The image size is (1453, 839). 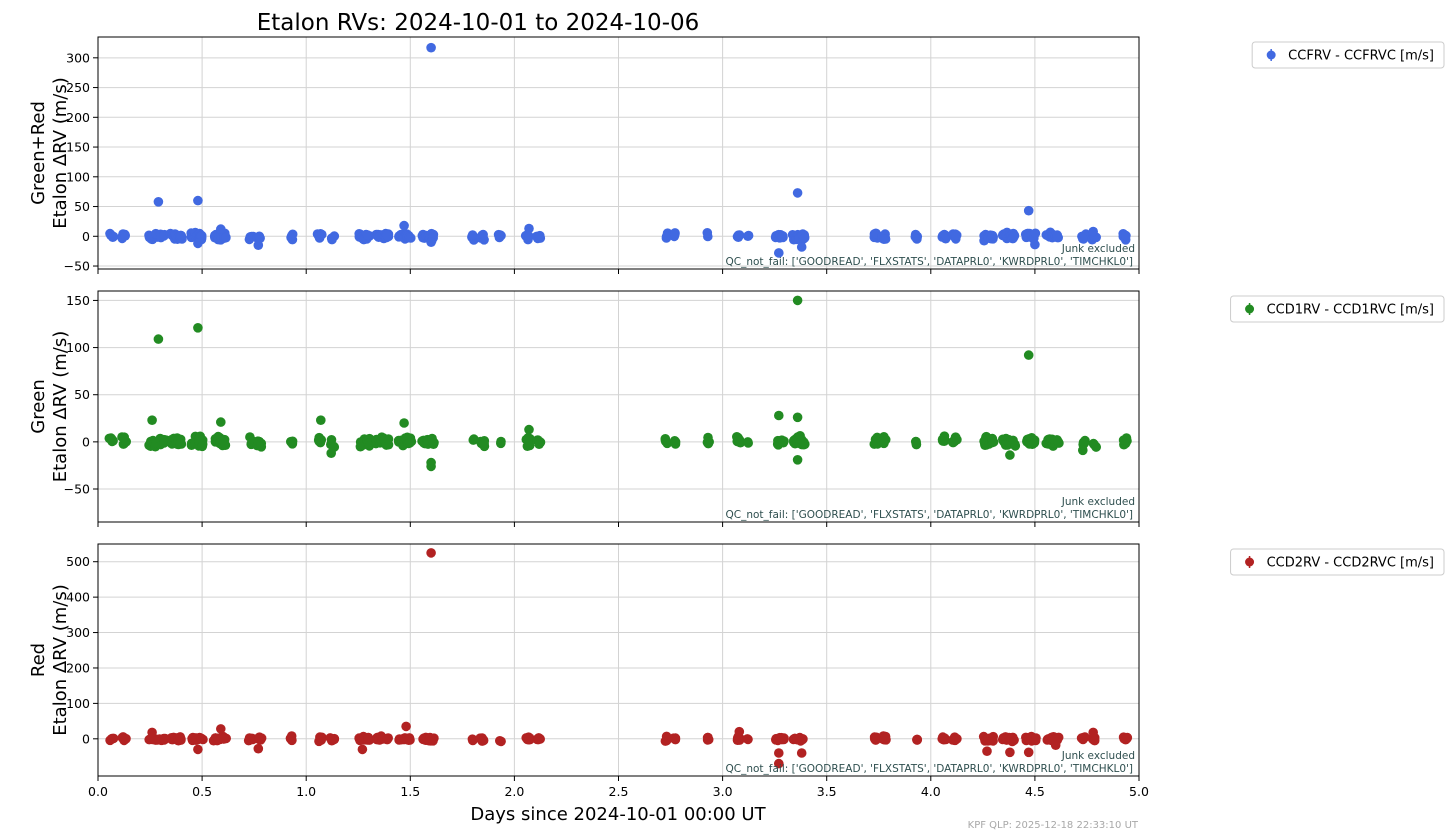 I want to click on legend-marker, so click(x=1271, y=55).